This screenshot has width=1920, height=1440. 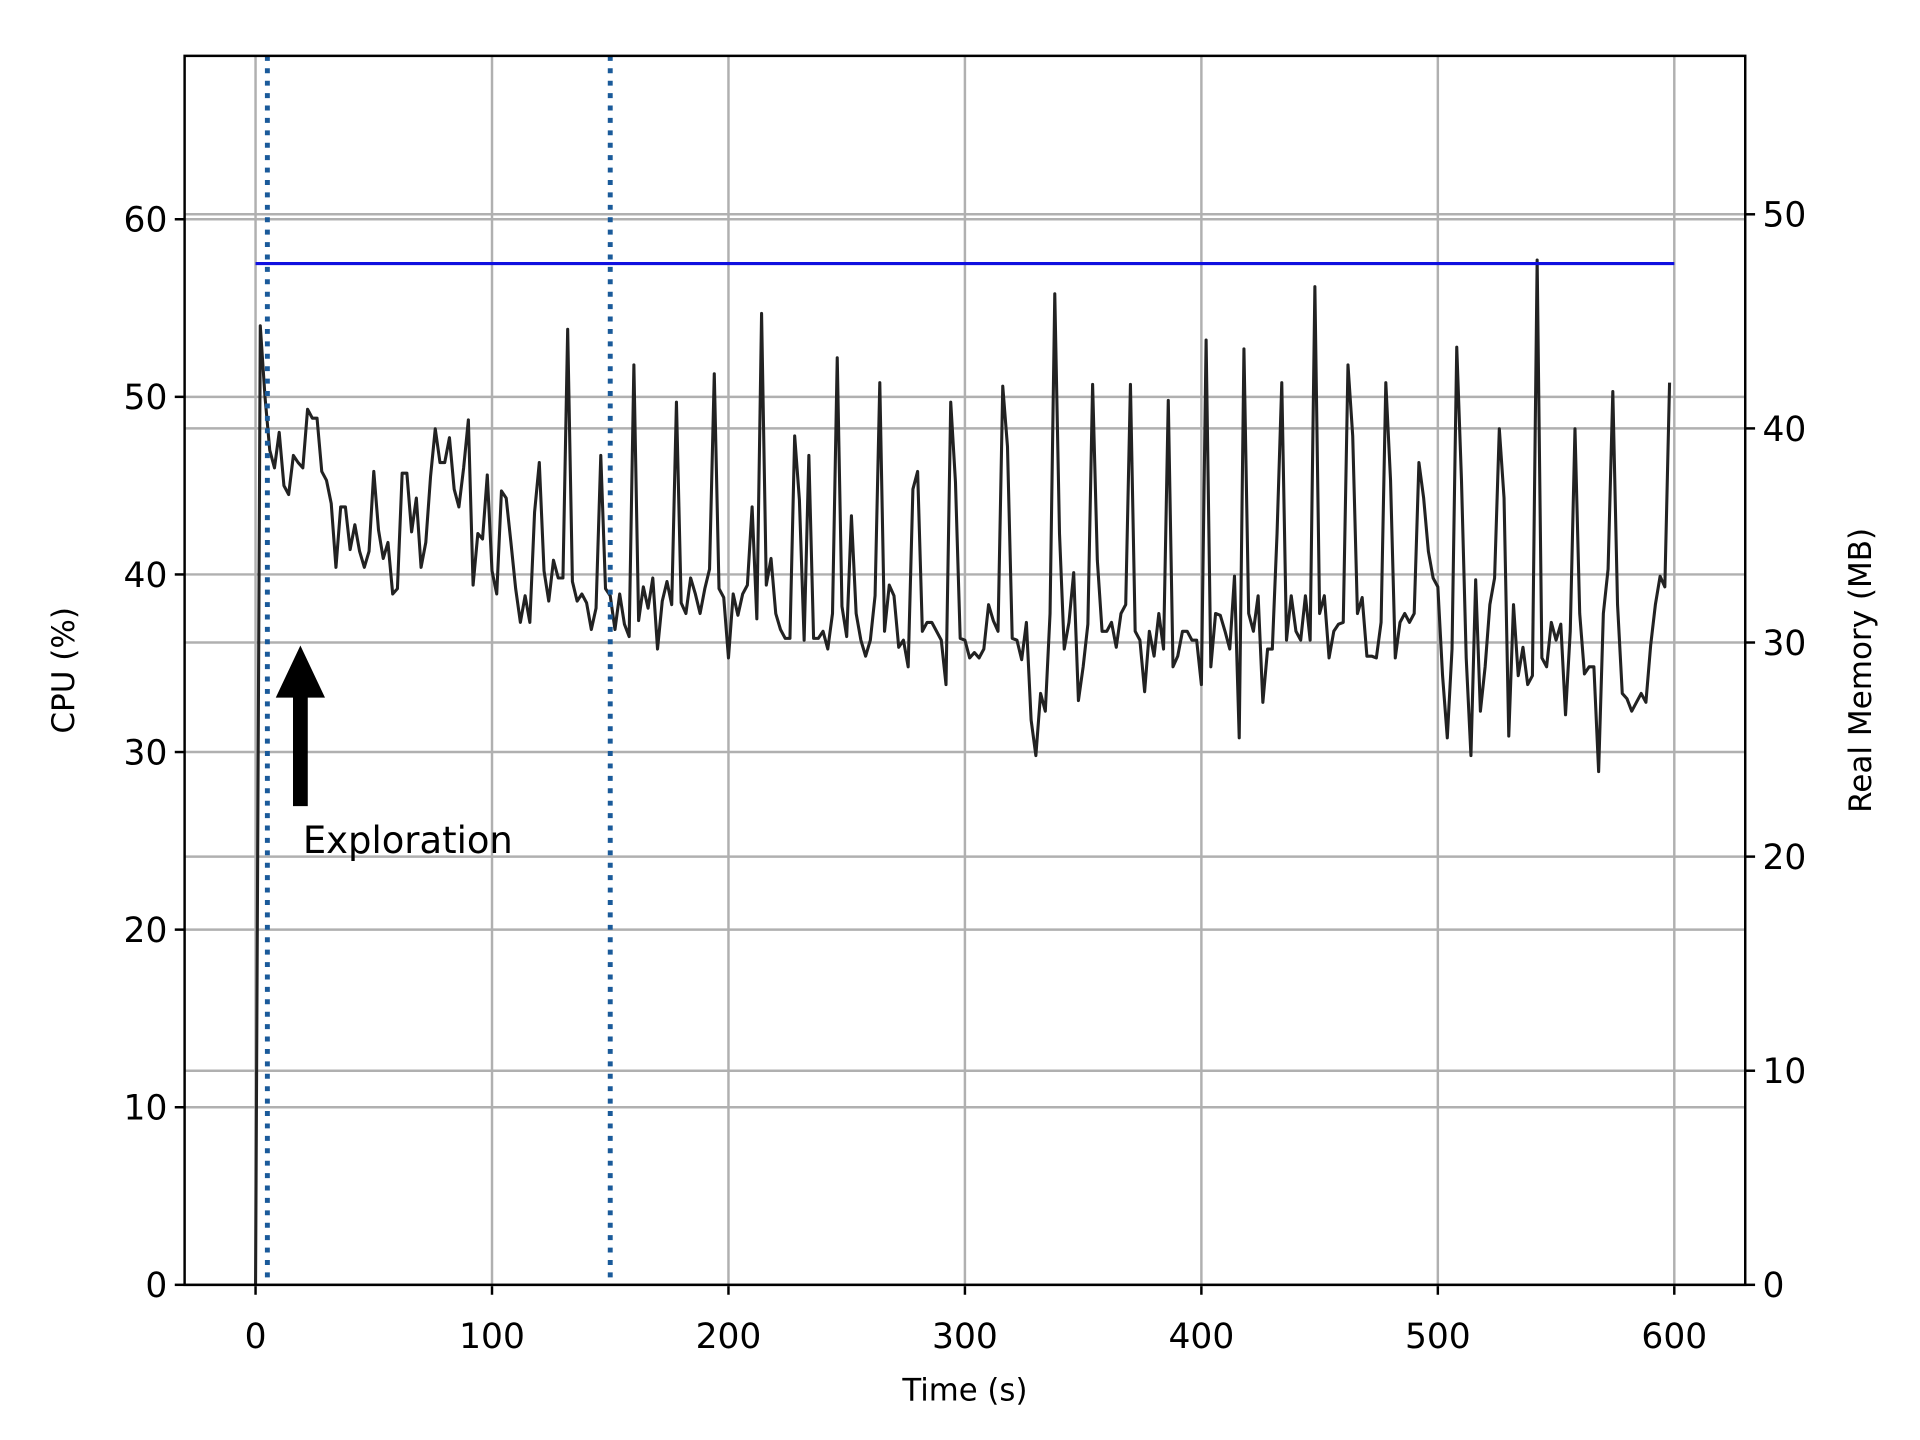 I want to click on annotation-text: Exploration, so click(x=408, y=840).